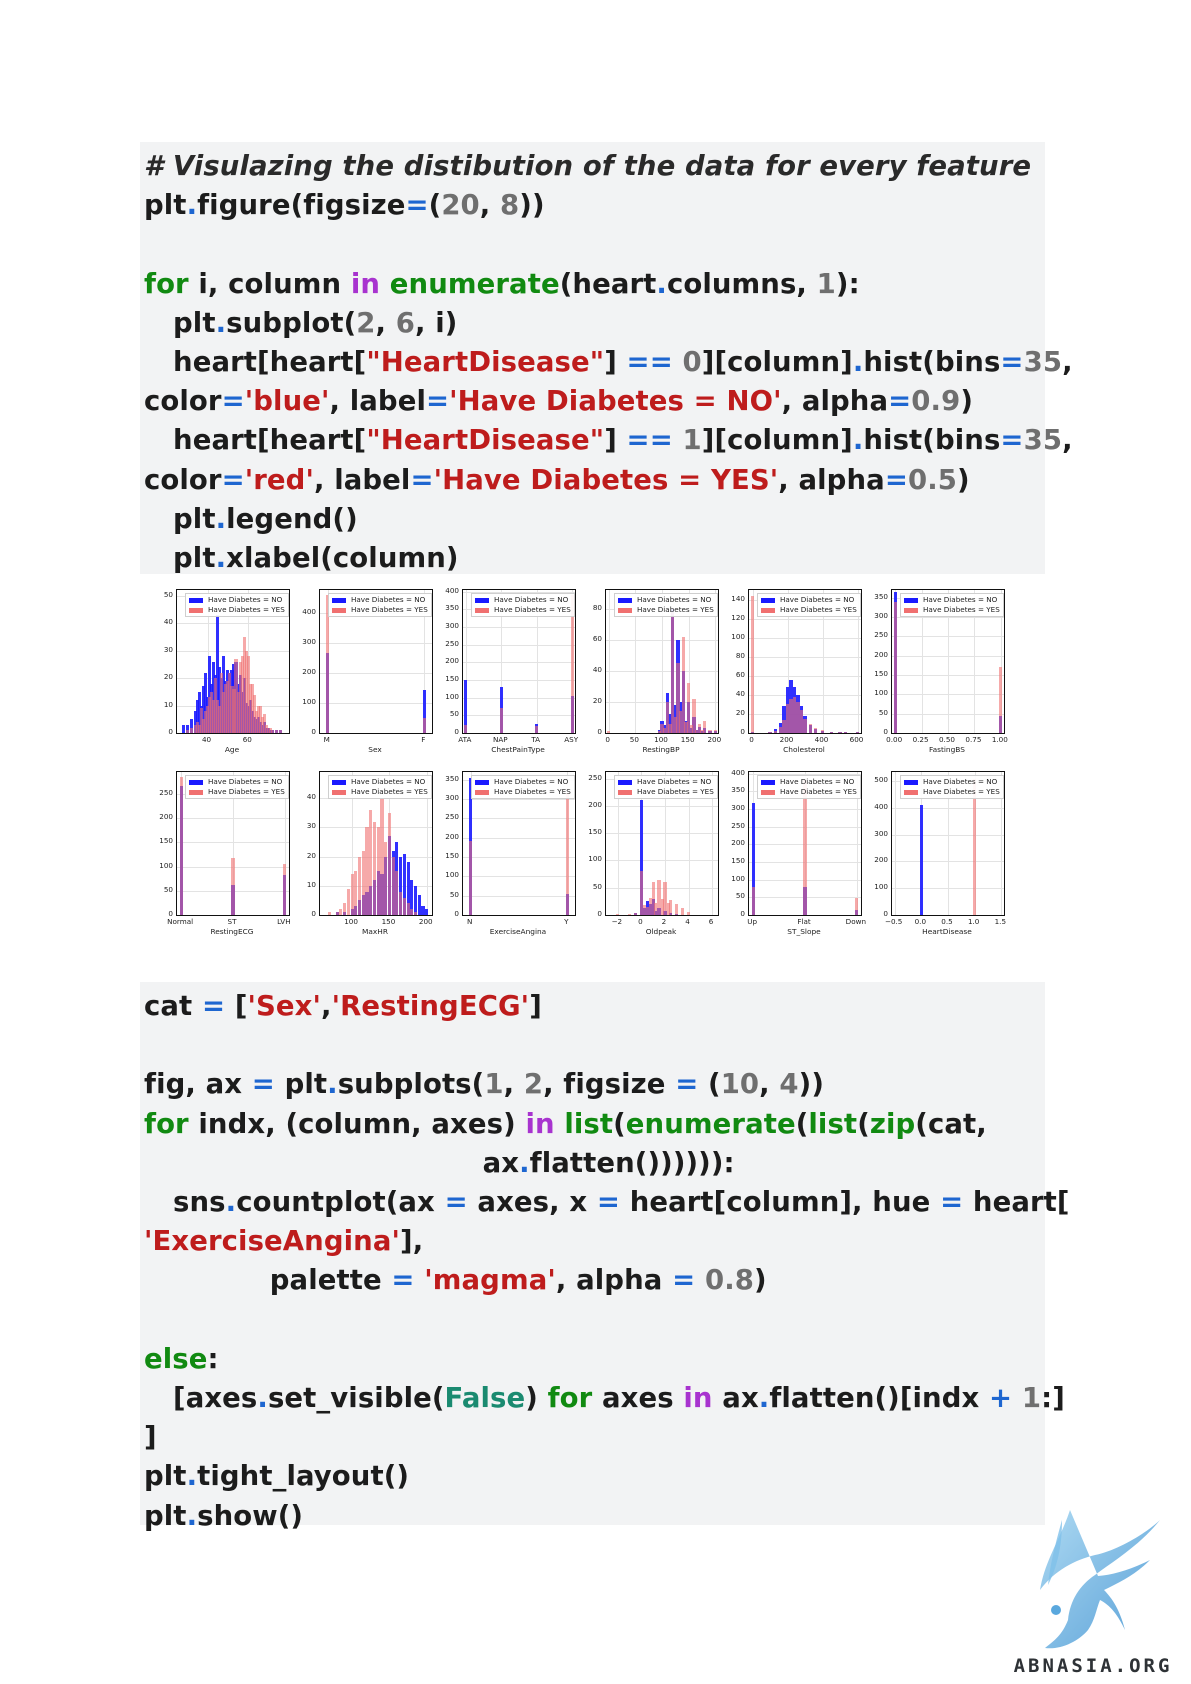 The height and width of the screenshot is (1684, 1191). What do you see at coordinates (166, 792) in the screenshot?
I see `y-tick-label: 250` at bounding box center [166, 792].